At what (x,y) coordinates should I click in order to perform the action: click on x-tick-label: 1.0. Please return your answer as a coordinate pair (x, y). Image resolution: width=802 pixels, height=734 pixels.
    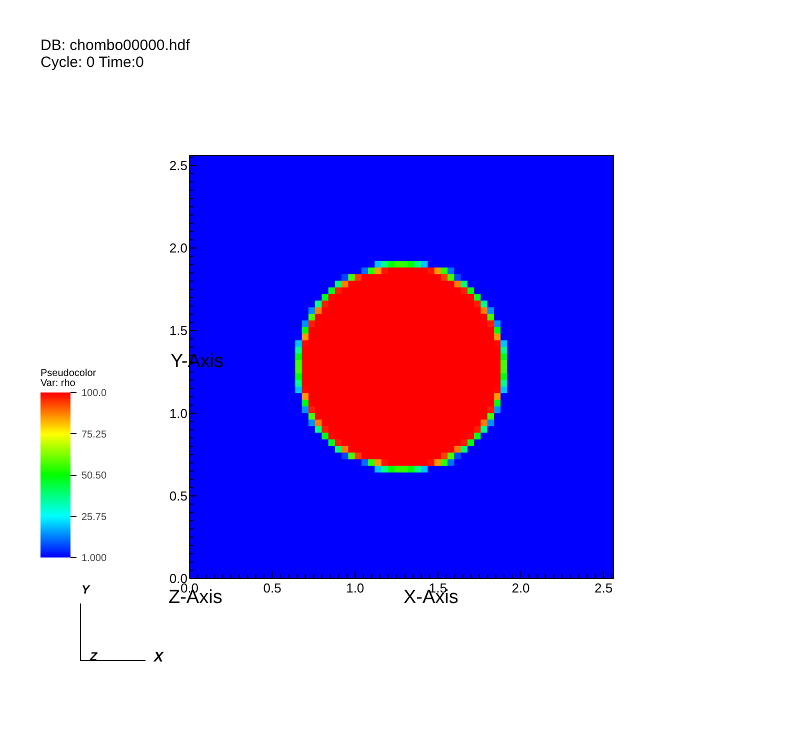
    Looking at the image, I should click on (355, 588).